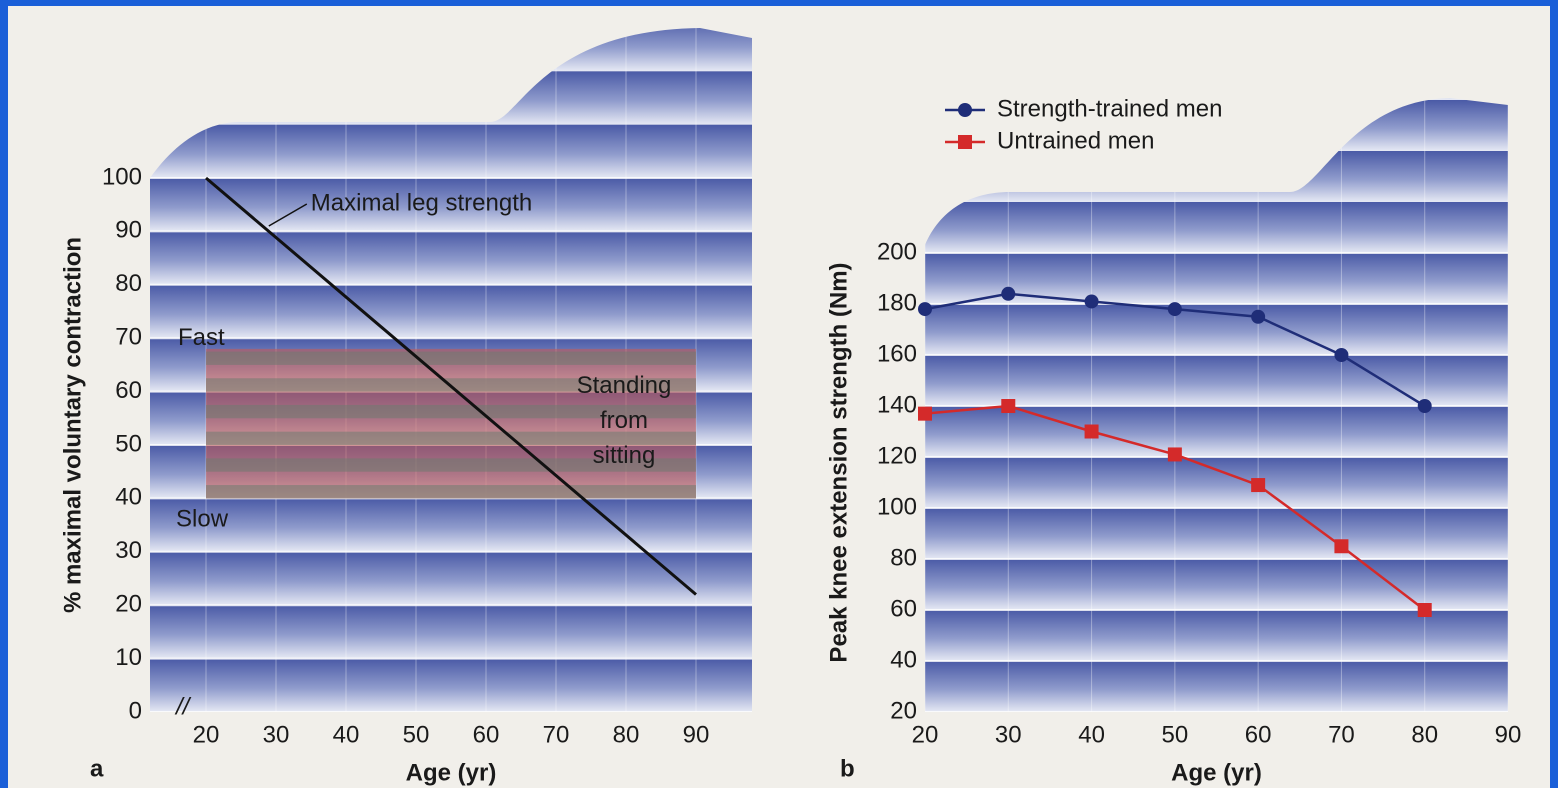  What do you see at coordinates (135, 710) in the screenshot?
I see `y-tick-label: 0` at bounding box center [135, 710].